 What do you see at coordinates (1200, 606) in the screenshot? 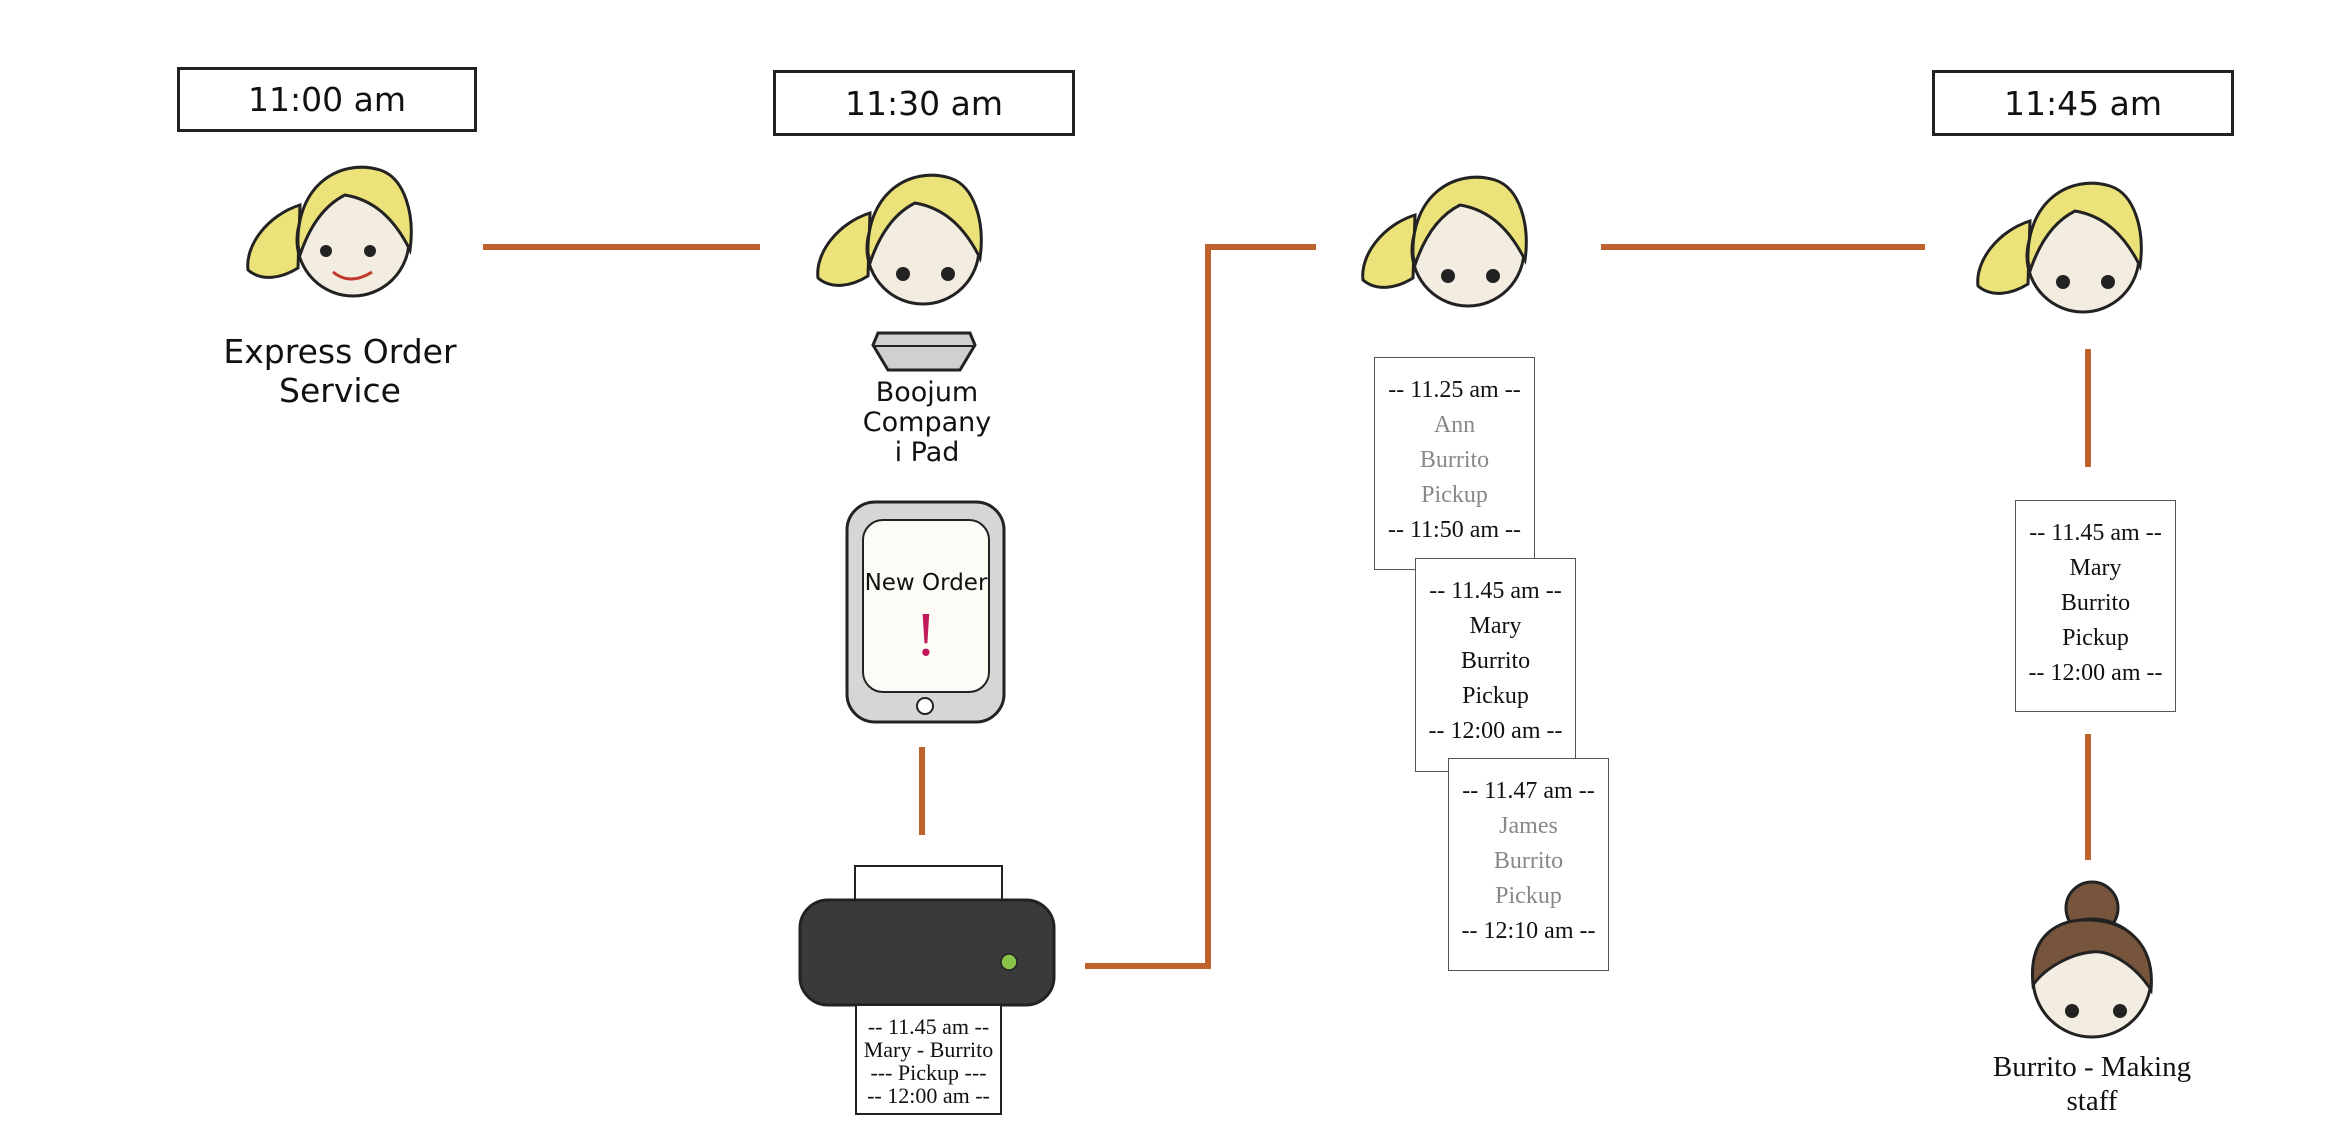
I see `connector-printer-tickets` at bounding box center [1200, 606].